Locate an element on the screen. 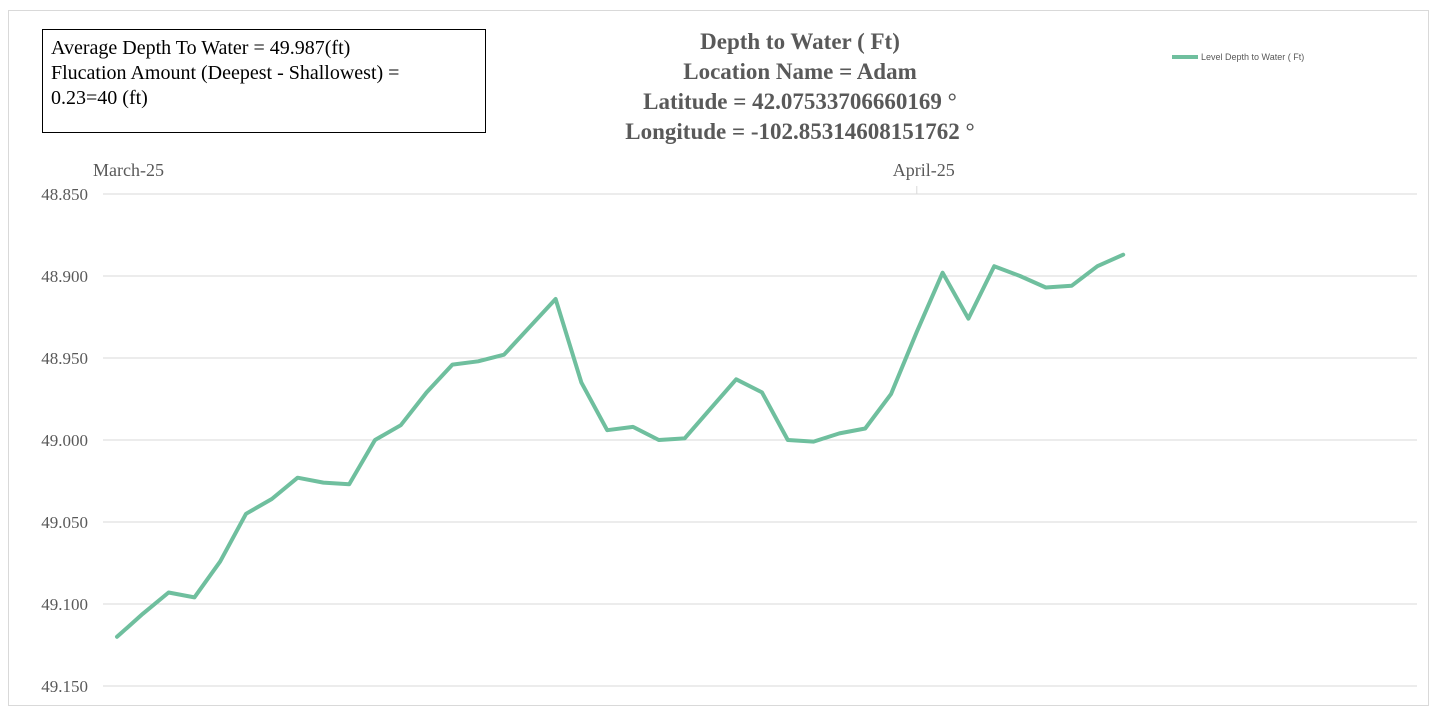 Image resolution: width=1438 pixels, height=720 pixels. legend-label: Level Depth to Water ( Ft) is located at coordinates (1253, 57).